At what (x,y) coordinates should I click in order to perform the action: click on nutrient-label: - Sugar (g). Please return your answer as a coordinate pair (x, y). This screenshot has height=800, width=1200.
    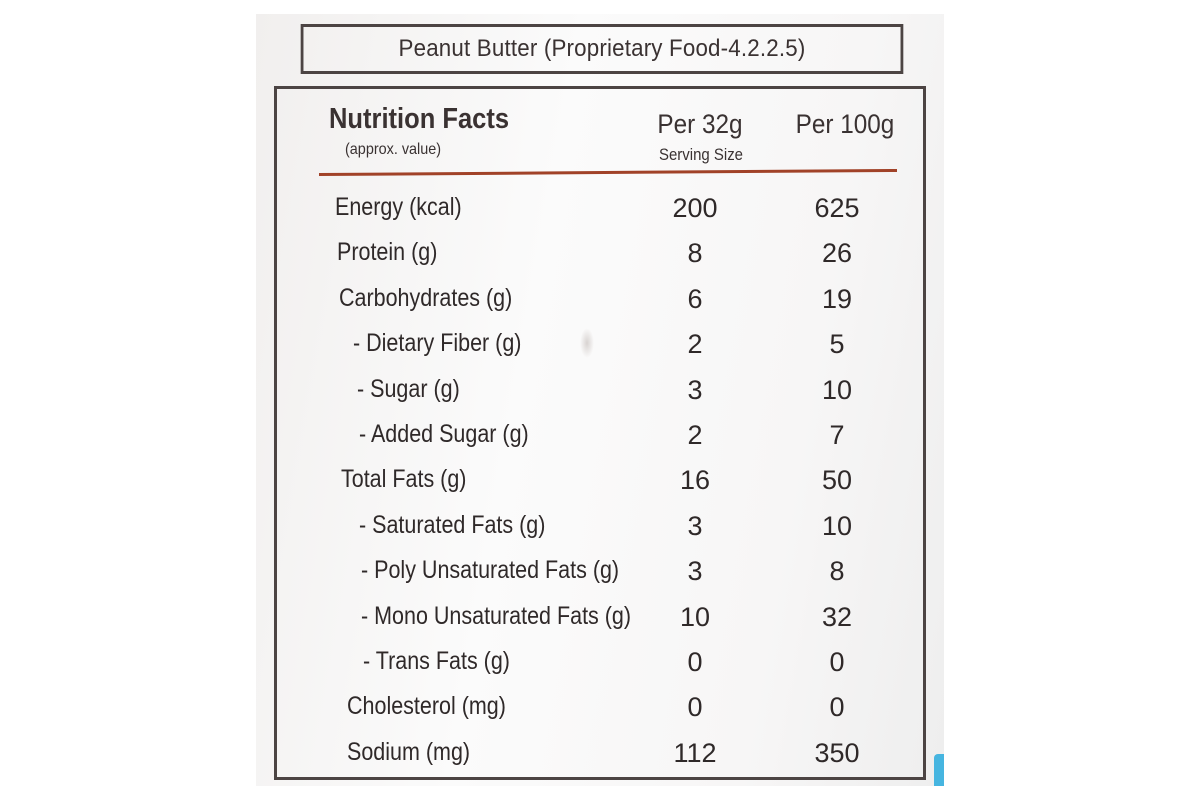
    Looking at the image, I should click on (408, 388).